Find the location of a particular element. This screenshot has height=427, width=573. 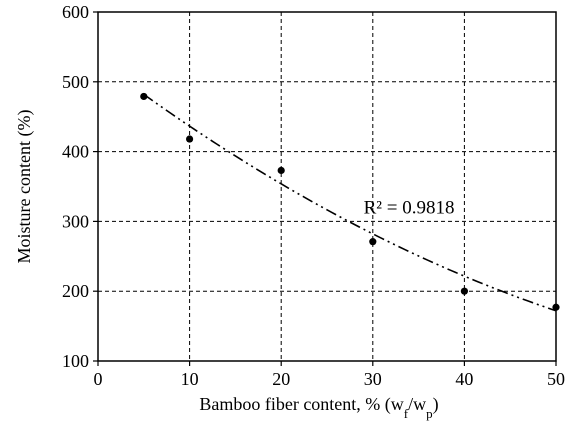

y-tick-label: 400 is located at coordinates (75, 152).